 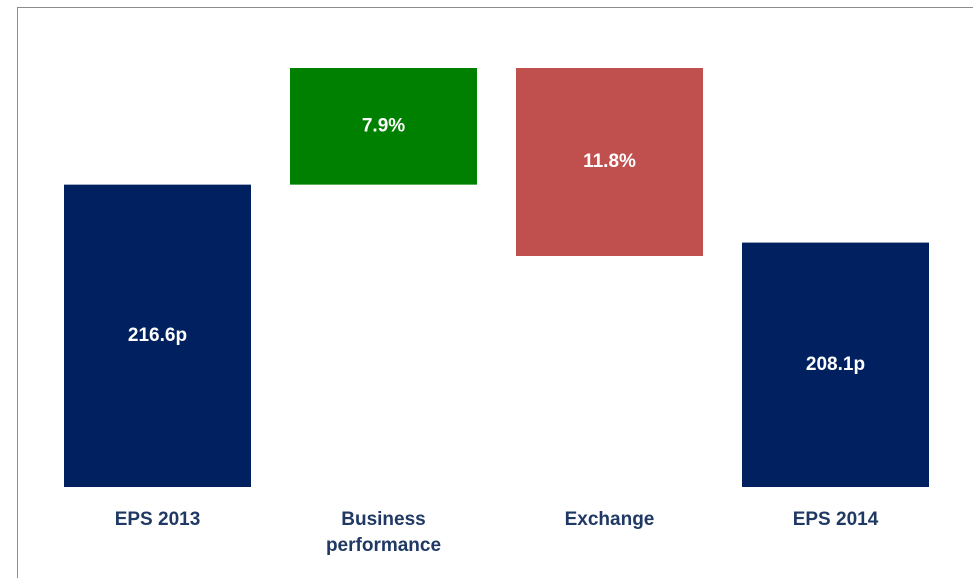 I want to click on value-label: 216.6p, so click(x=157, y=335).